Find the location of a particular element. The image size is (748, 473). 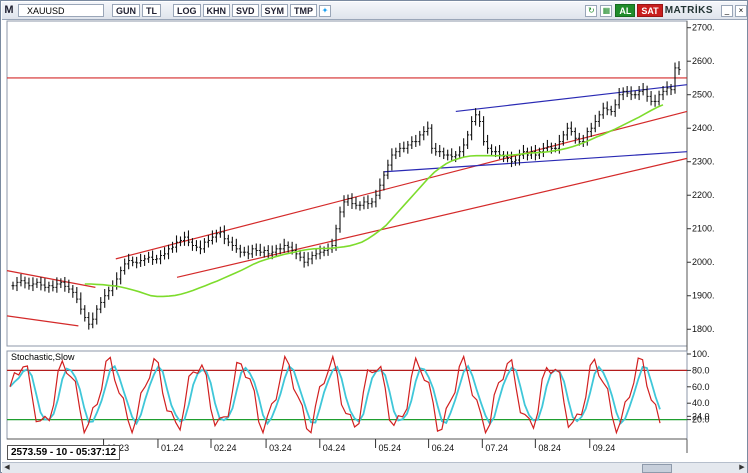

y-tick-label: 2000. is located at coordinates (703, 262).